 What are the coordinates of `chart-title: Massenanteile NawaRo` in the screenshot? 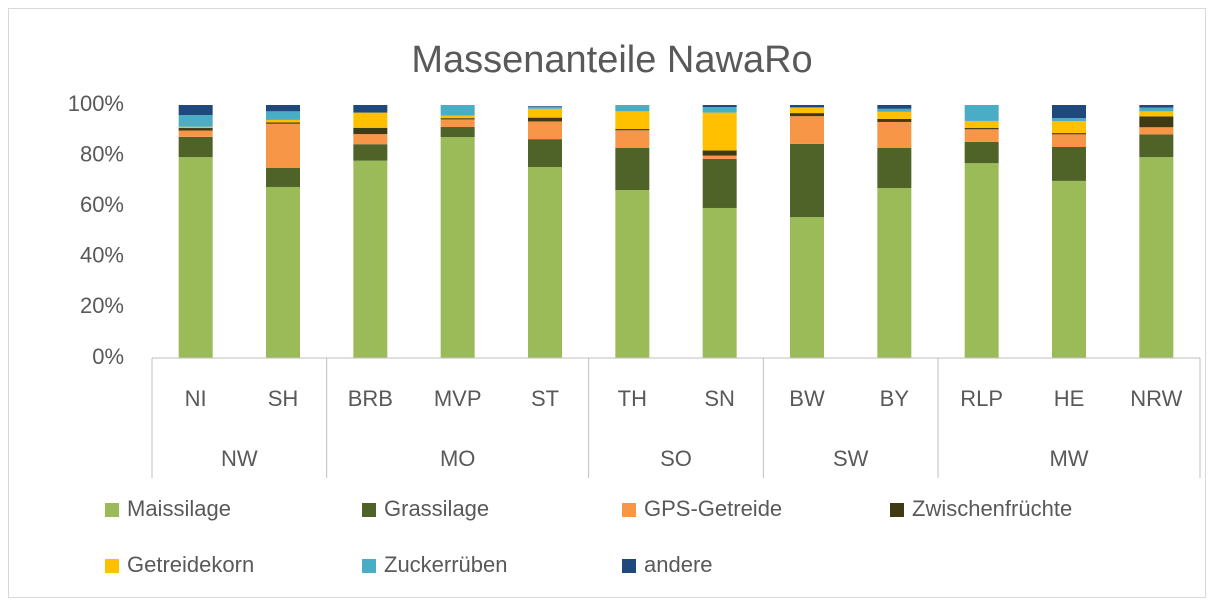 It's located at (611, 60).